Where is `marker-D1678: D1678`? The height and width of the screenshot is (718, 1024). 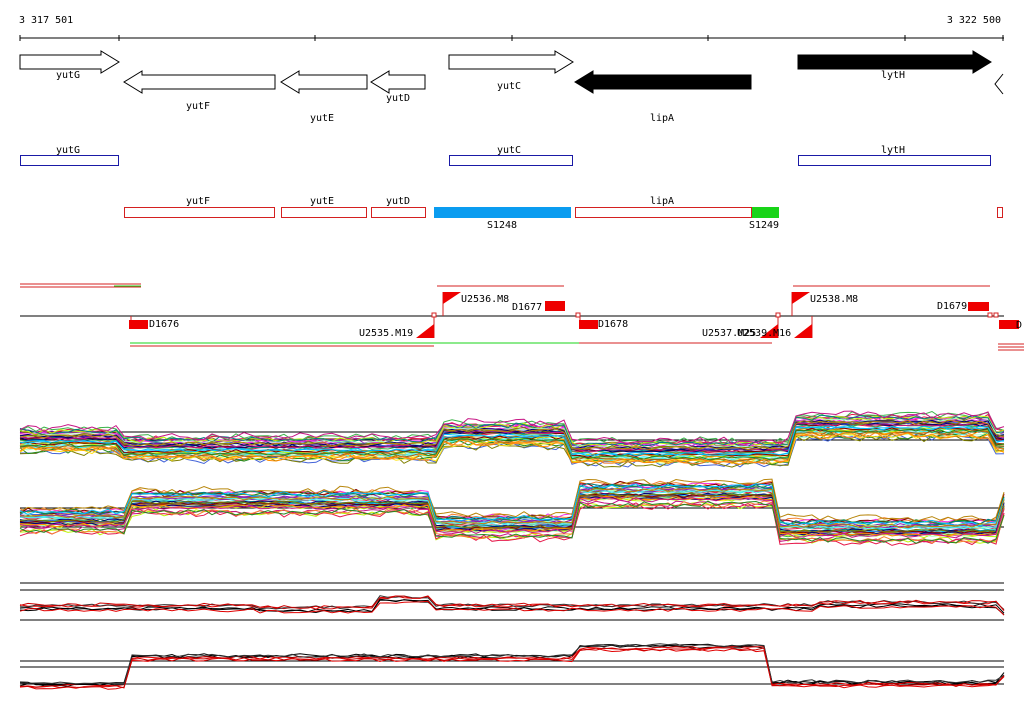 marker-D1678: D1678 is located at coordinates (603, 323).